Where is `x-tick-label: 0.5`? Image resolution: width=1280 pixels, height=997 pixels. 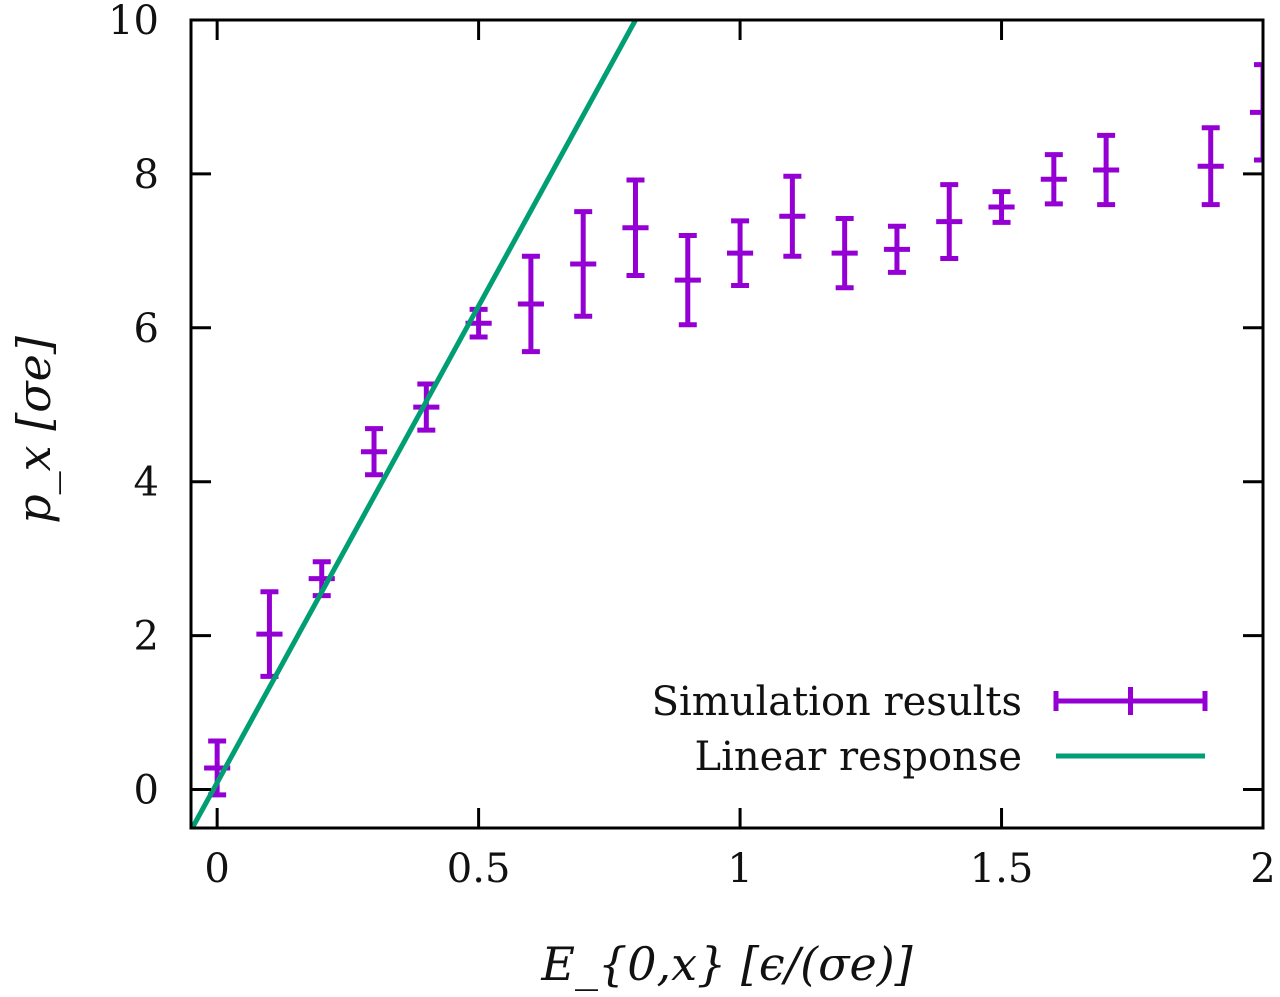 x-tick-label: 0.5 is located at coordinates (479, 869).